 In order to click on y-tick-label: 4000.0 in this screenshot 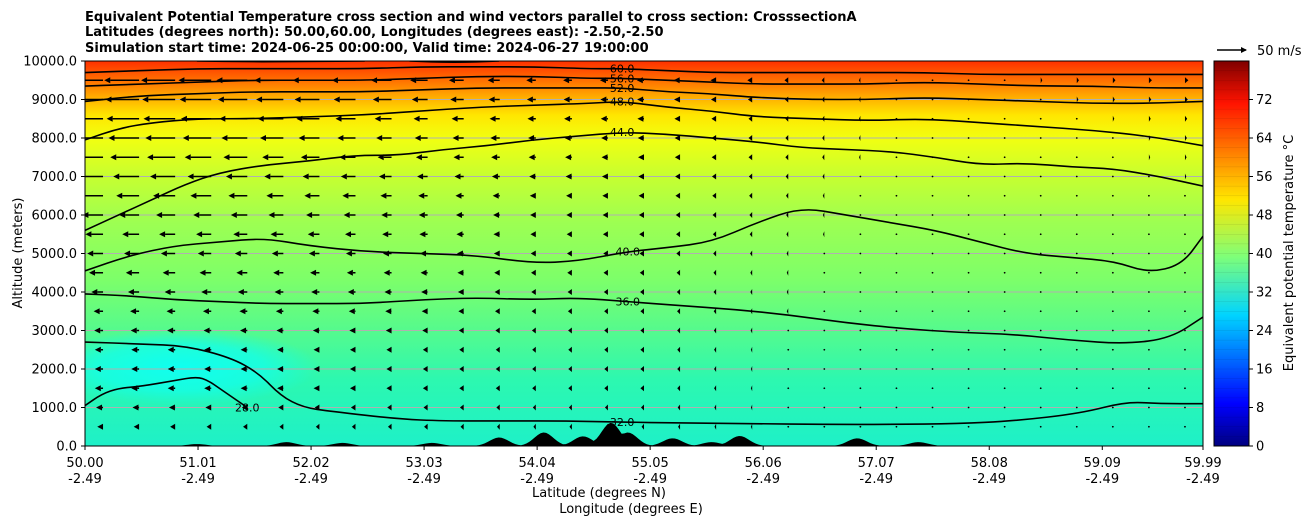, I will do `click(55, 293)`.